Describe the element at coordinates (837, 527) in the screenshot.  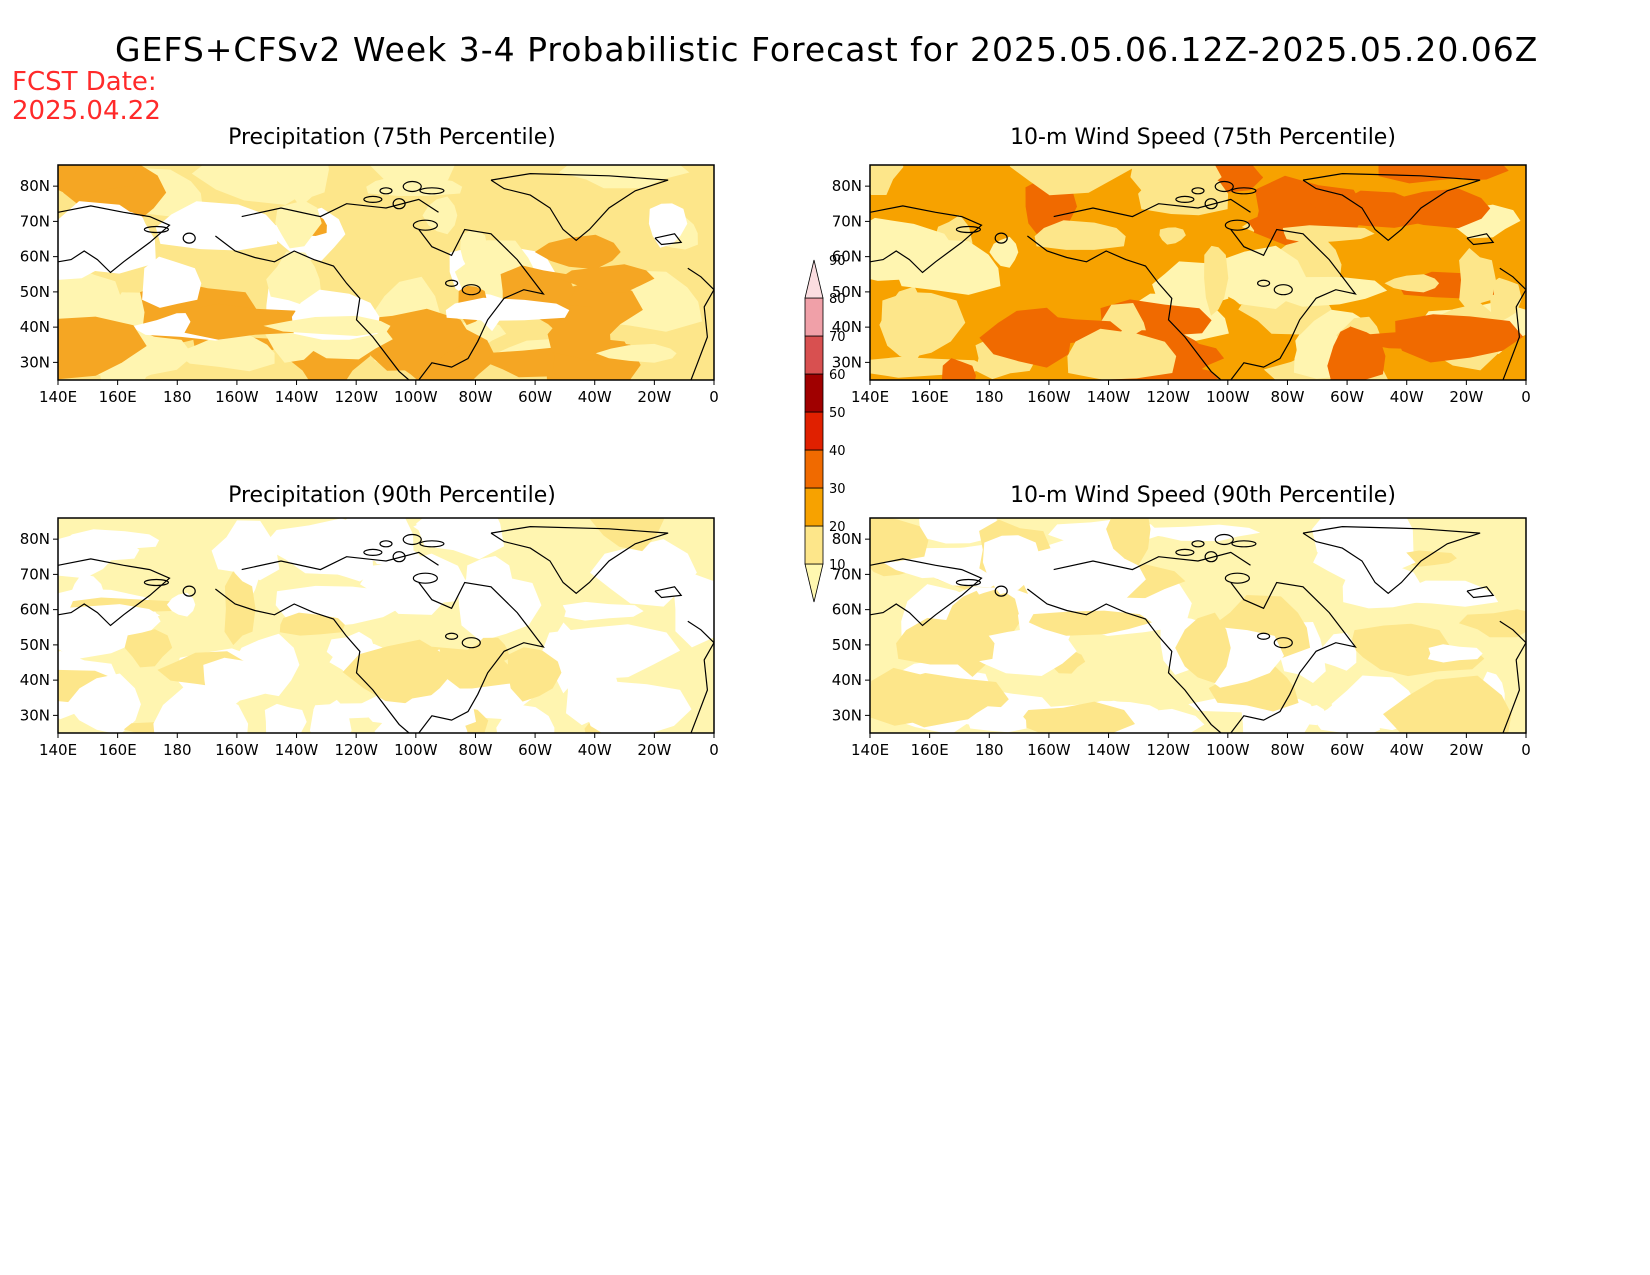
I see `colorbar-label: 20` at that location.